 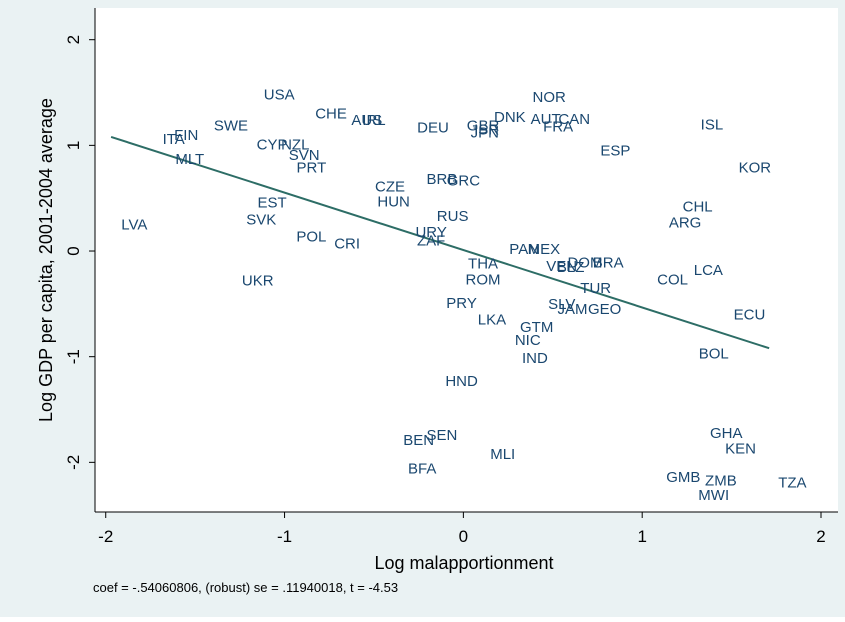 What do you see at coordinates (544, 249) in the screenshot?
I see `point-label: MEX` at bounding box center [544, 249].